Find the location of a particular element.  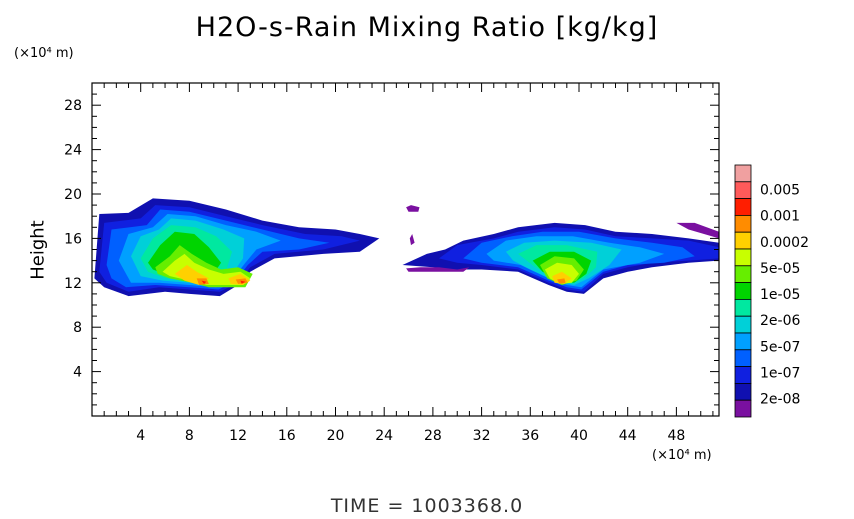

colorbar-label: 2e-06 is located at coordinates (780, 321).